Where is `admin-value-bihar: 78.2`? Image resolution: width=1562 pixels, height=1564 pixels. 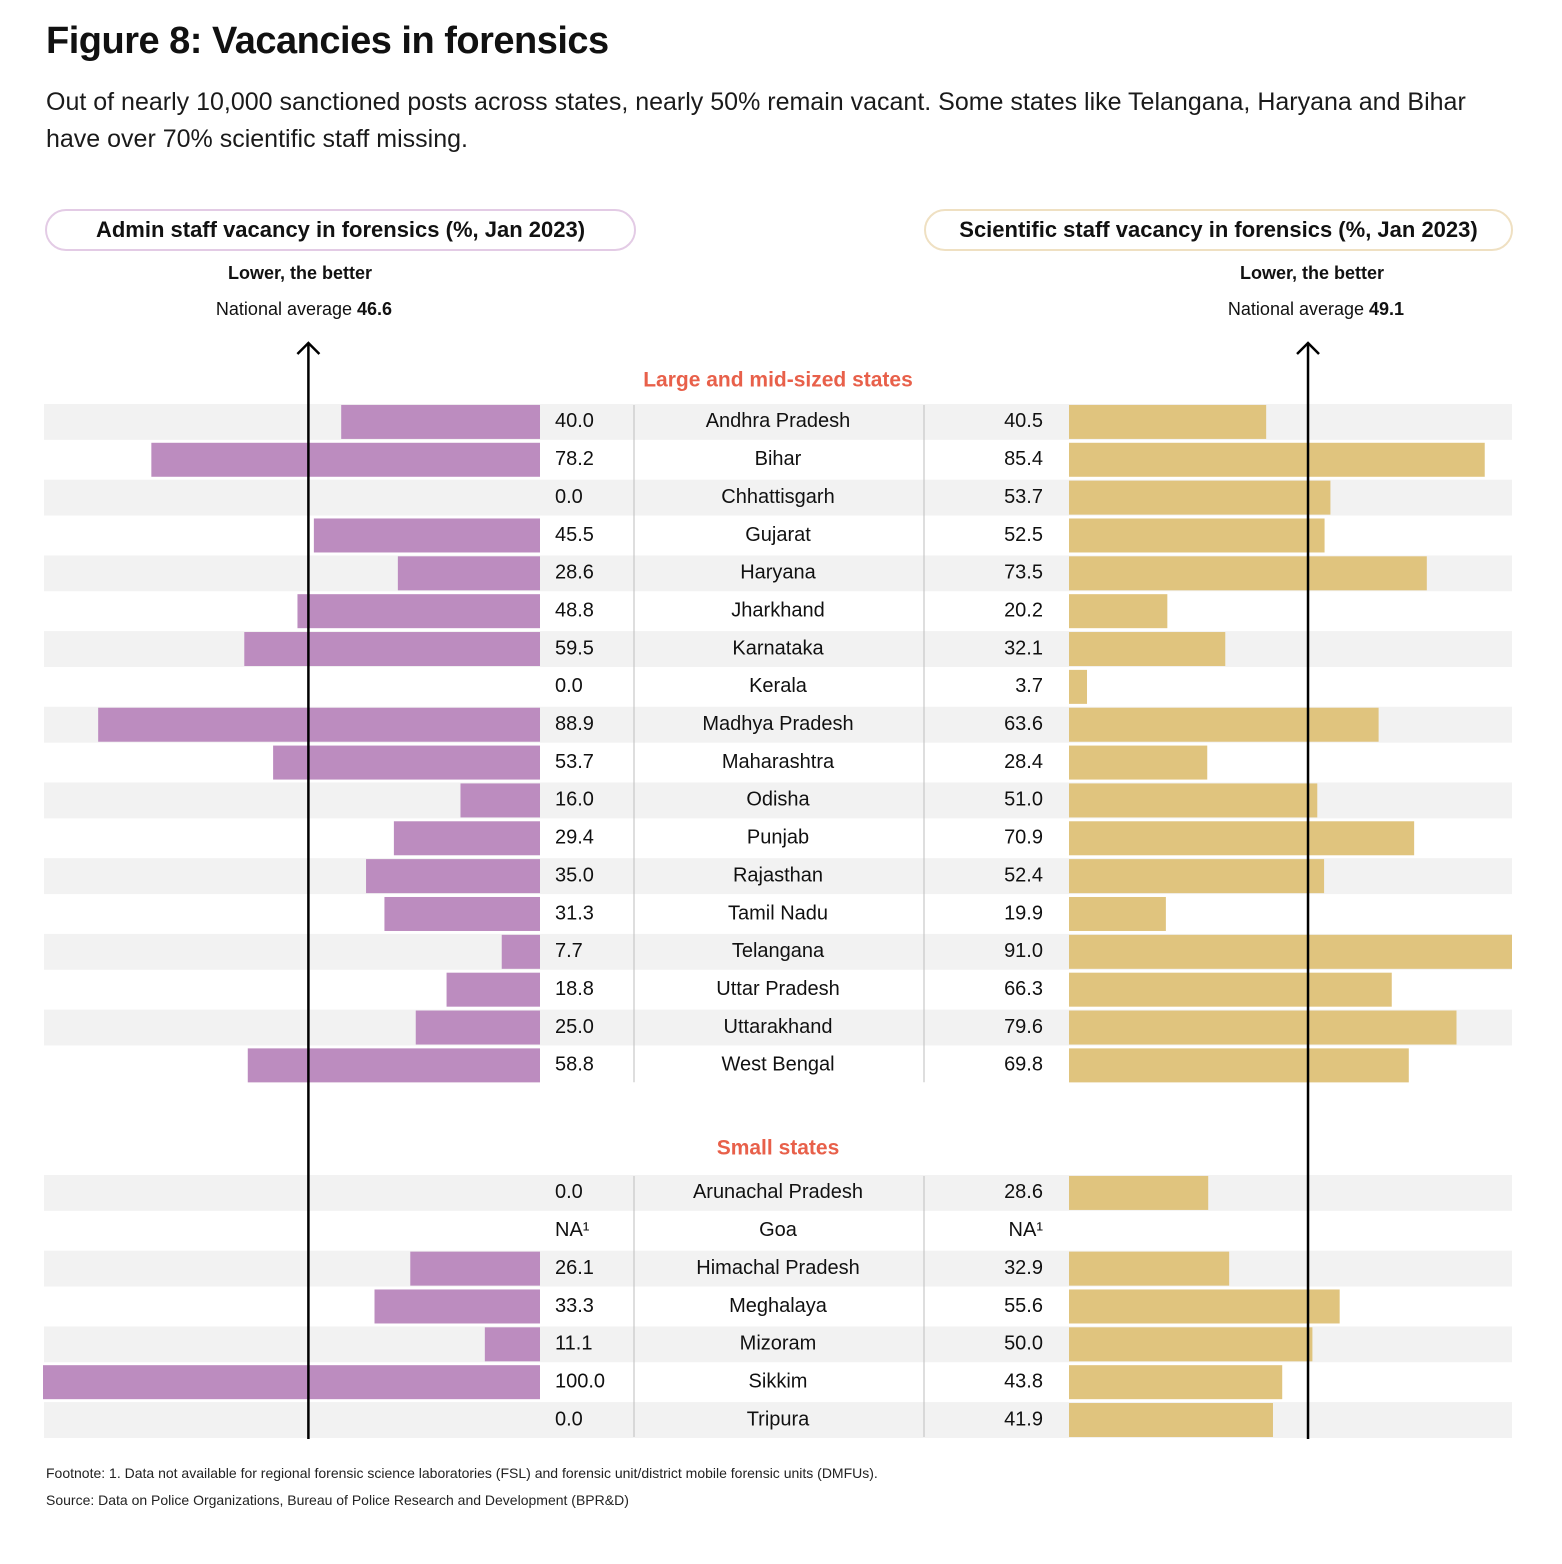
admin-value-bihar: 78.2 is located at coordinates (574, 459).